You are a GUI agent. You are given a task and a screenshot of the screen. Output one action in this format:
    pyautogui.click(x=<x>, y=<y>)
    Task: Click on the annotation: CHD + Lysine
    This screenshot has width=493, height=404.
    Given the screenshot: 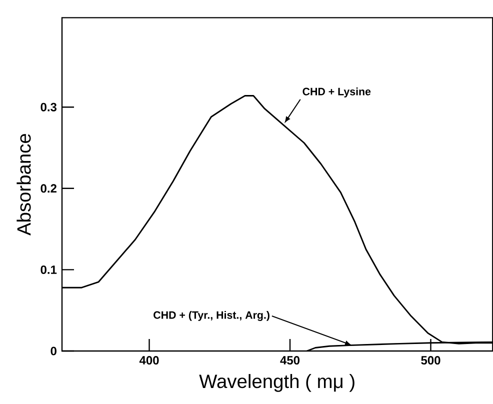 What is the action you would take?
    pyautogui.click(x=336, y=92)
    